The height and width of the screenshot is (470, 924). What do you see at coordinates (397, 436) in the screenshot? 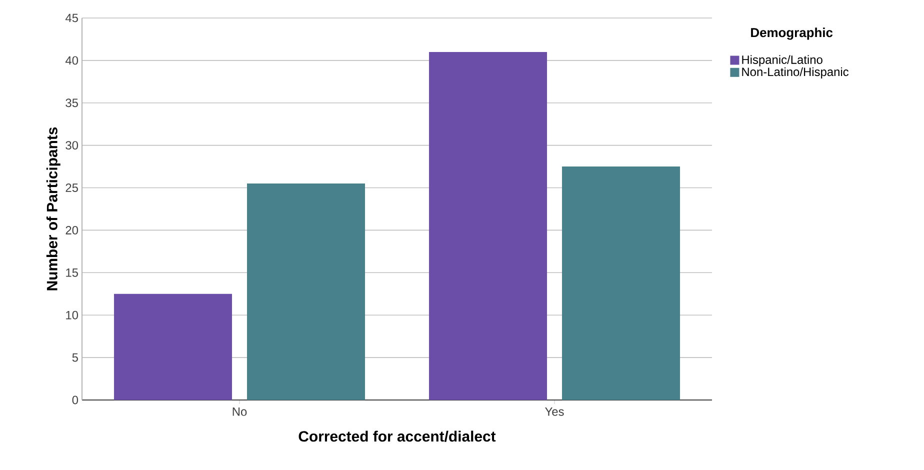
I see `x-axis-title: Corrected for accent/dialect` at bounding box center [397, 436].